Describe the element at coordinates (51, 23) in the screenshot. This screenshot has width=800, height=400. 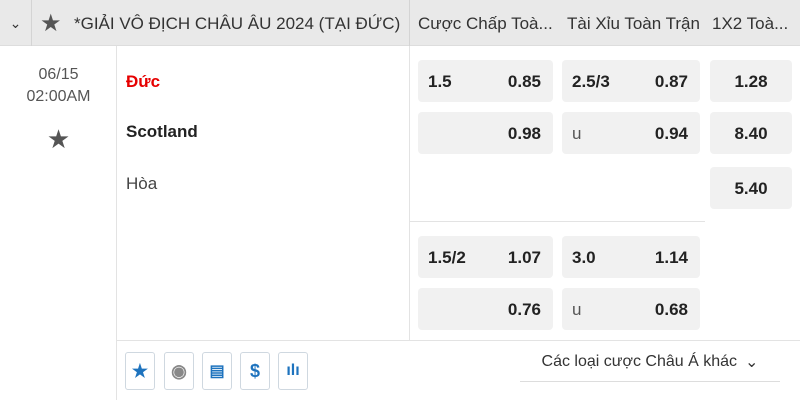
I see `favorite-league-star-icon: ★` at that location.